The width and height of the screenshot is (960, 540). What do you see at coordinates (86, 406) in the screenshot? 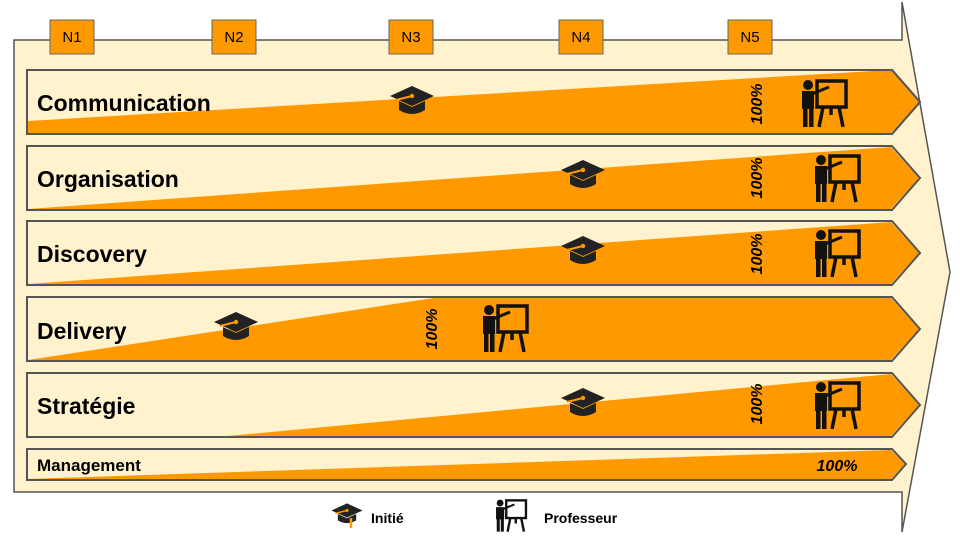
I see `row-label-strategie: Stratégie` at bounding box center [86, 406].